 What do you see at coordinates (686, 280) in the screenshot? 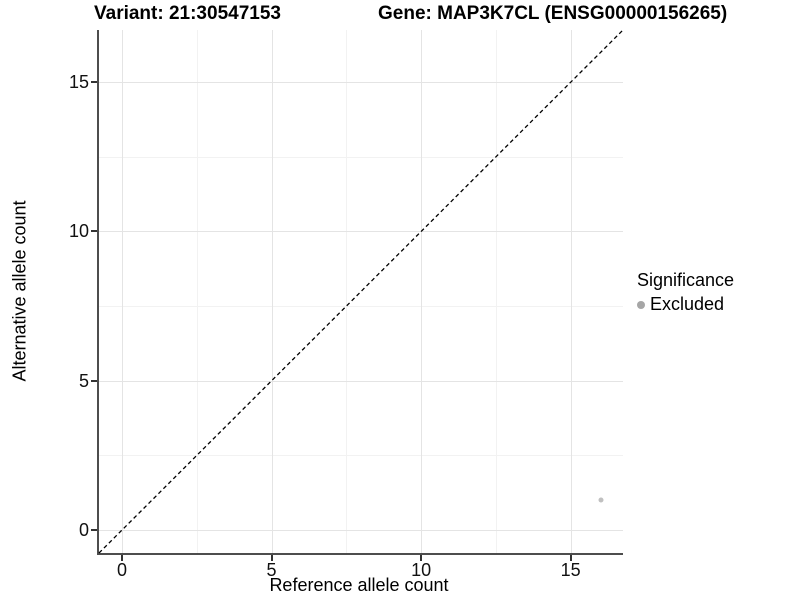
I see `legend-title: Significance` at bounding box center [686, 280].